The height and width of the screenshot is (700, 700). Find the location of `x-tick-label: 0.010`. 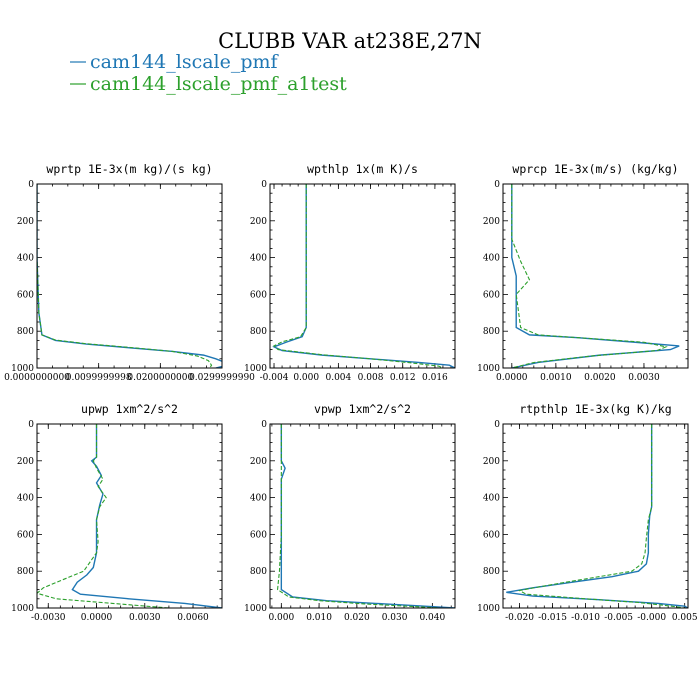

x-tick-label: 0.010 is located at coordinates (319, 618).